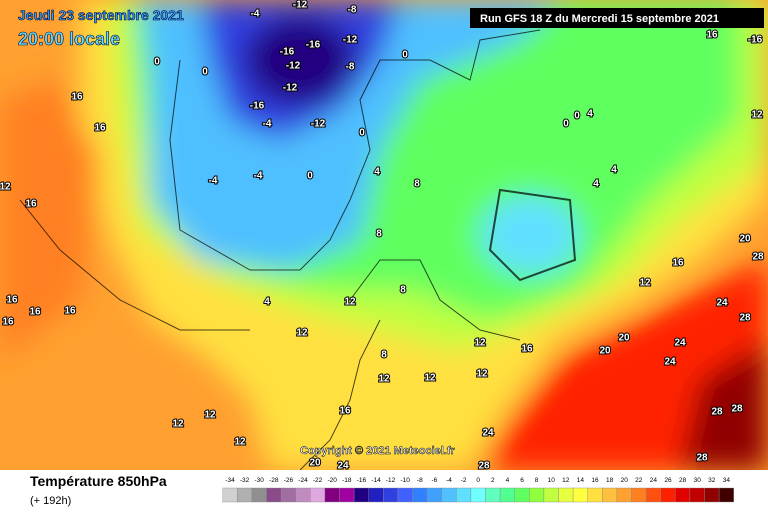  Describe the element at coordinates (50, 501) in the screenshot. I see `lead-time: (+ 192h)` at that location.